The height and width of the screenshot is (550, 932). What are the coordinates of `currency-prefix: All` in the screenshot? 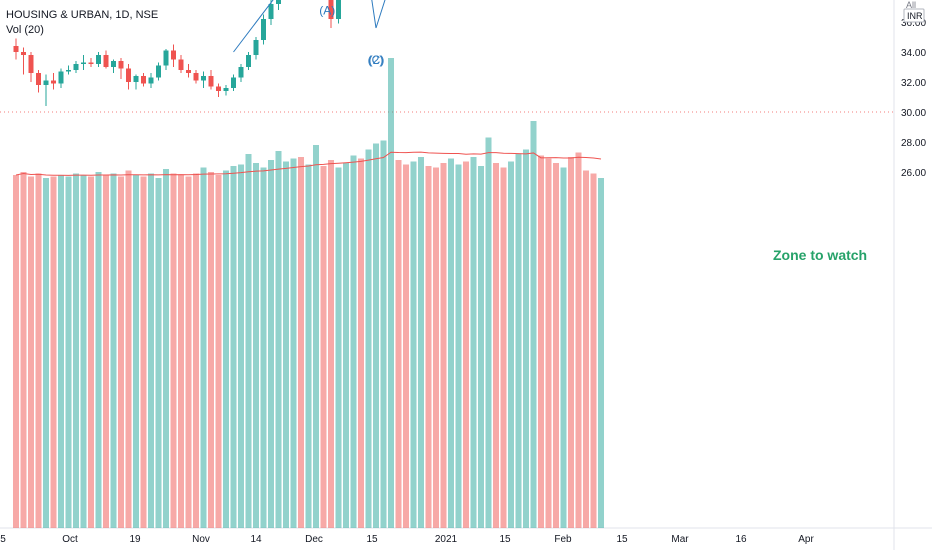 It's located at (911, 5).